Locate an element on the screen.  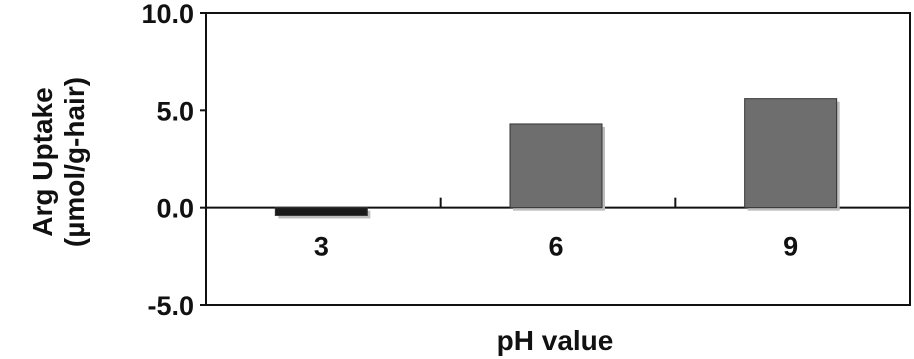
y-axis-title-line-1: Arg Uptake is located at coordinates (42, 161).